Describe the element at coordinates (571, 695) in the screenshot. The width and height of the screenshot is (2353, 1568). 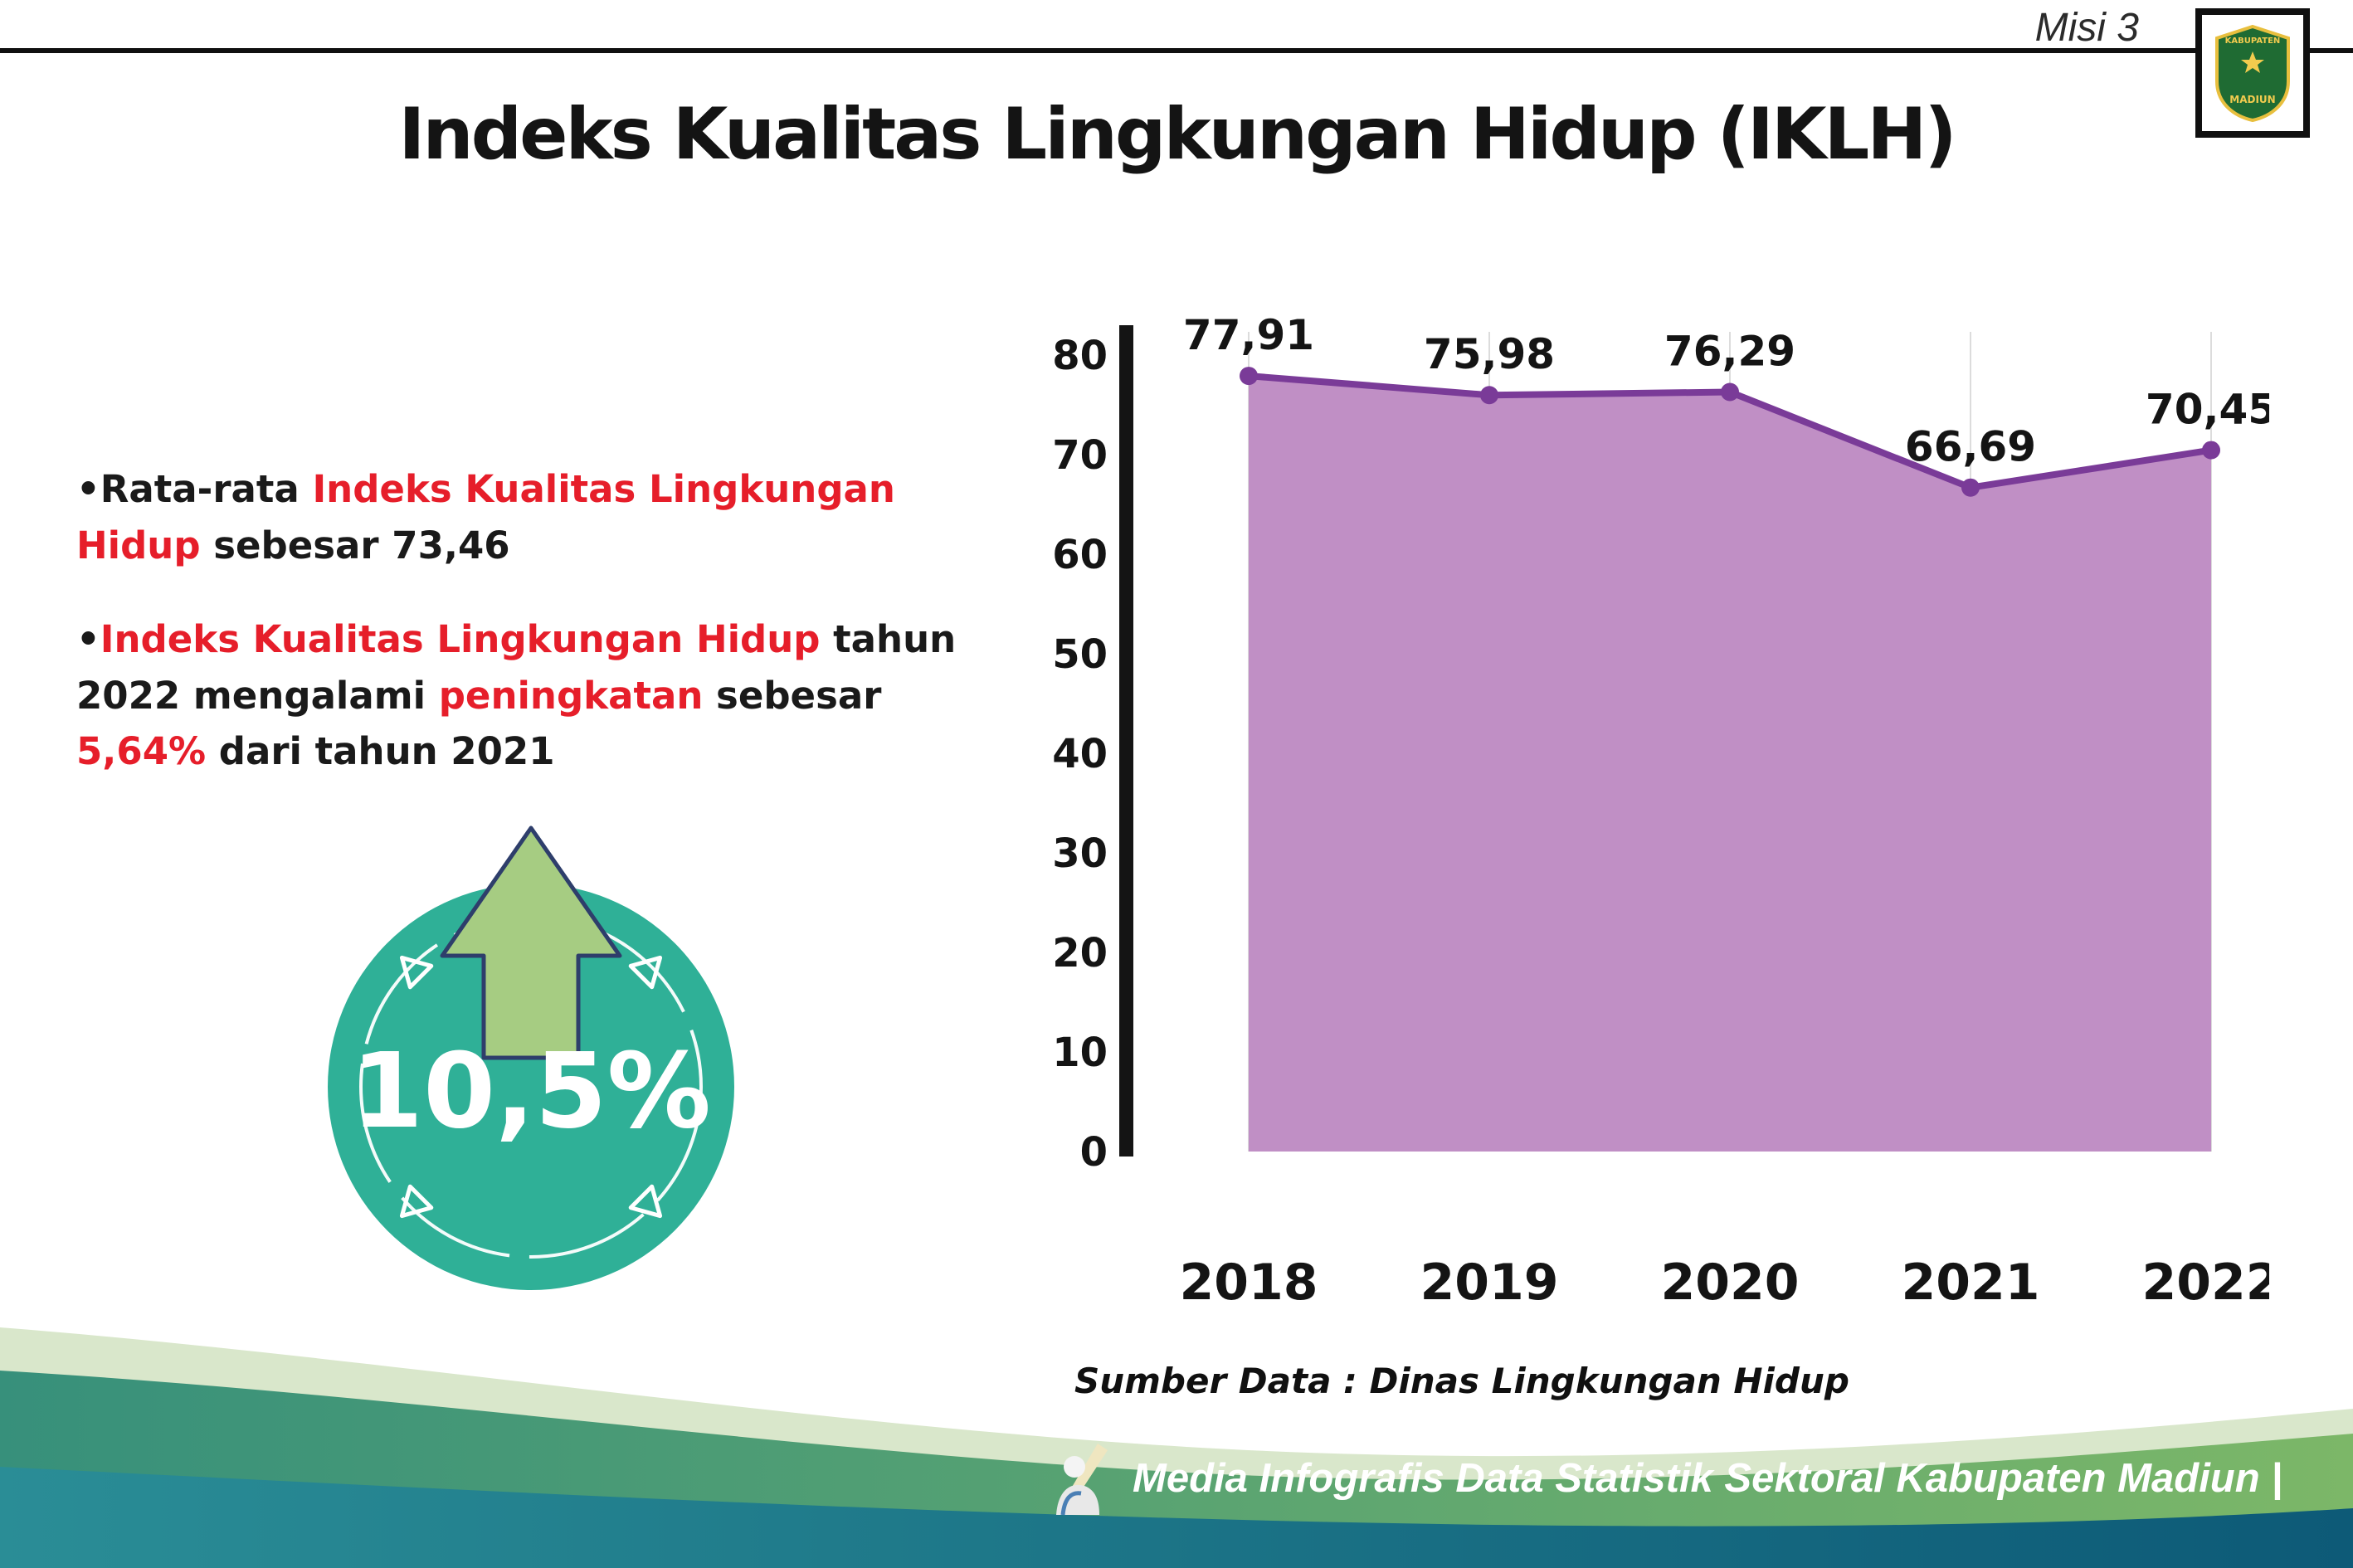
I see `bullet-text-highlight: peningkatan` at that location.